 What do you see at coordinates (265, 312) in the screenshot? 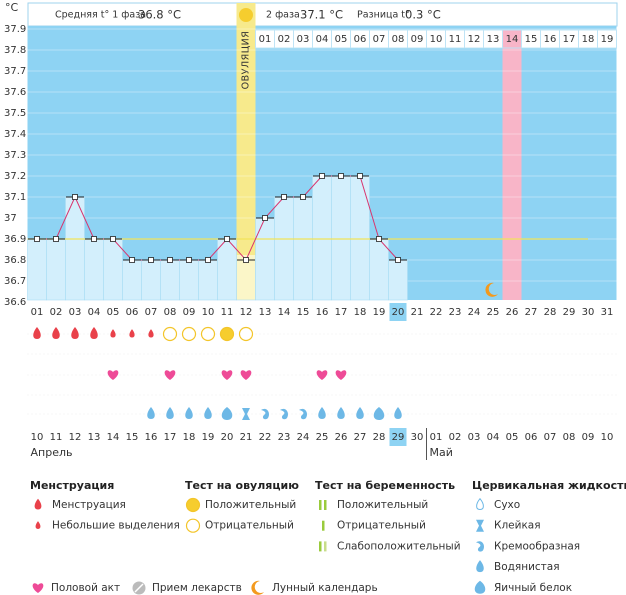
I see `x-tick-label: 13` at bounding box center [265, 312].